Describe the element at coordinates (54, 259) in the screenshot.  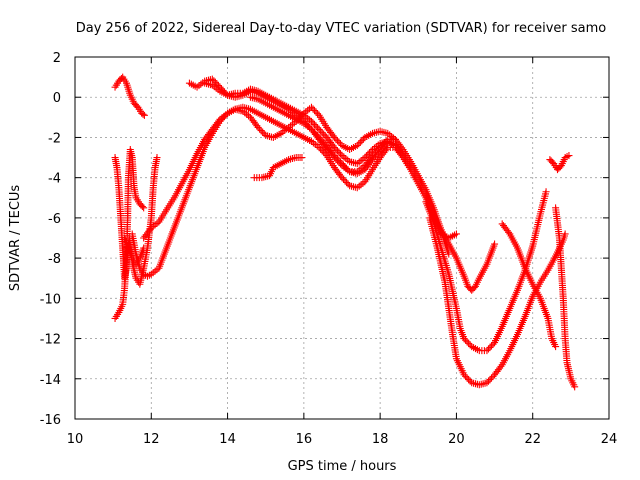
I see `y-tick-label: -8` at that location.